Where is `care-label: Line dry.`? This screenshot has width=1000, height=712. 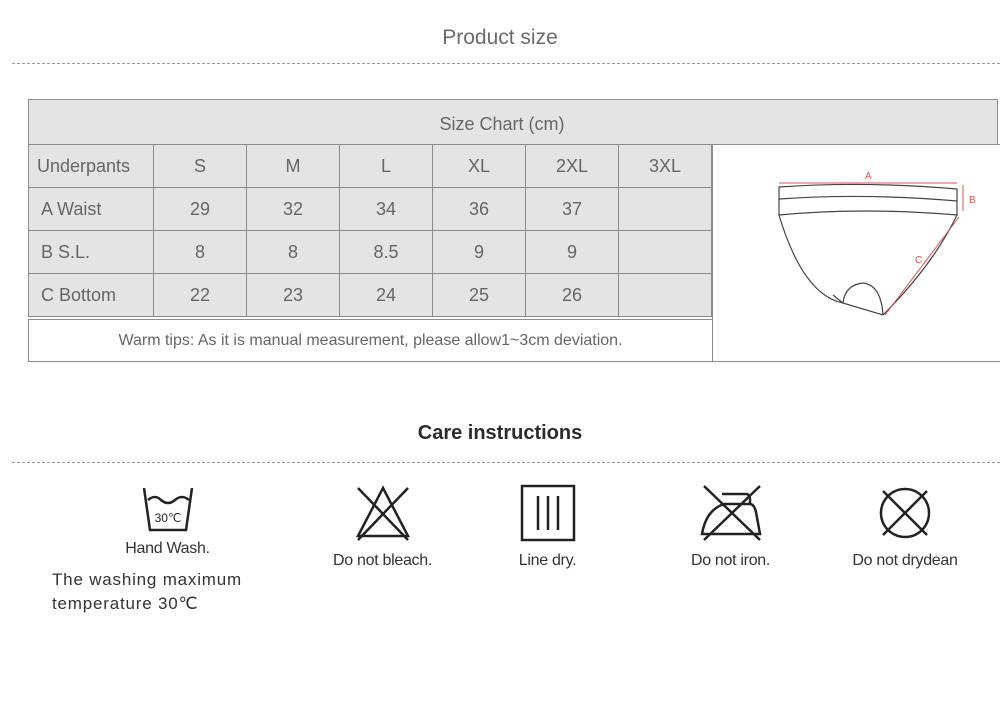 care-label: Line dry. is located at coordinates (547, 560).